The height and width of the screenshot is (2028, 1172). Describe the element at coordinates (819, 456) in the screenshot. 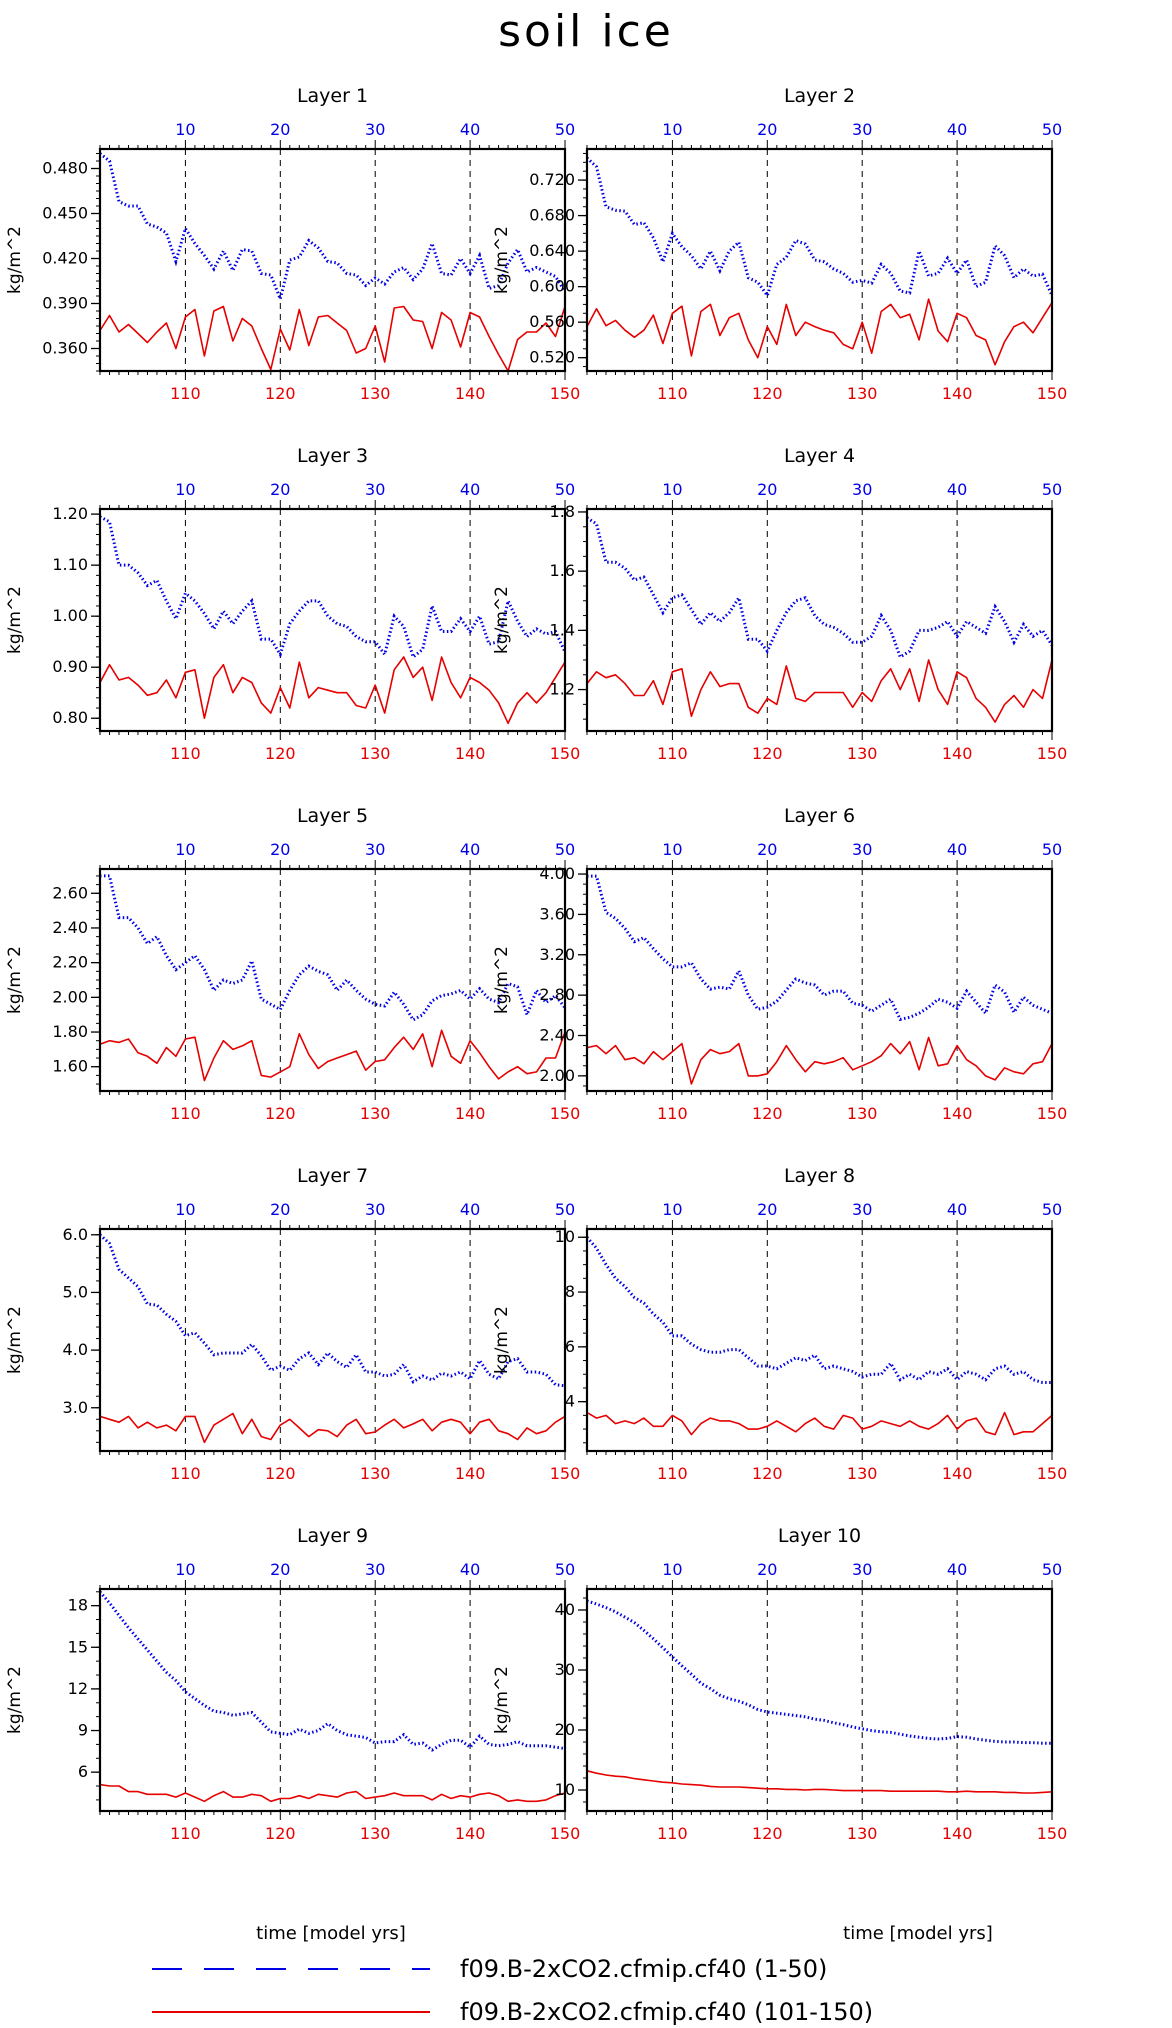

I see `panel-title: Layer 4` at that location.